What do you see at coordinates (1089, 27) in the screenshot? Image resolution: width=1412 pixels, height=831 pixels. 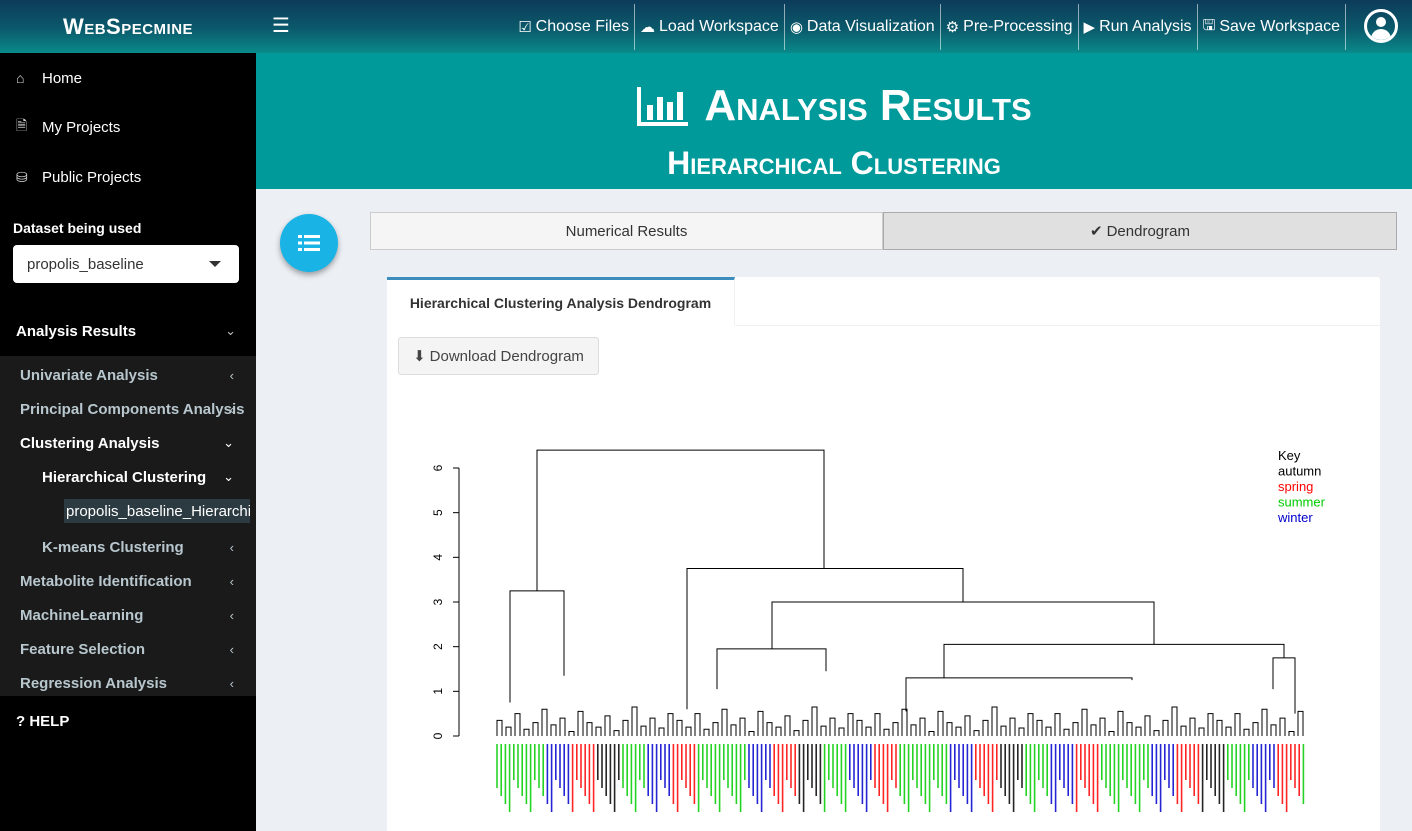 I see `play-icon: ▶` at bounding box center [1089, 27].